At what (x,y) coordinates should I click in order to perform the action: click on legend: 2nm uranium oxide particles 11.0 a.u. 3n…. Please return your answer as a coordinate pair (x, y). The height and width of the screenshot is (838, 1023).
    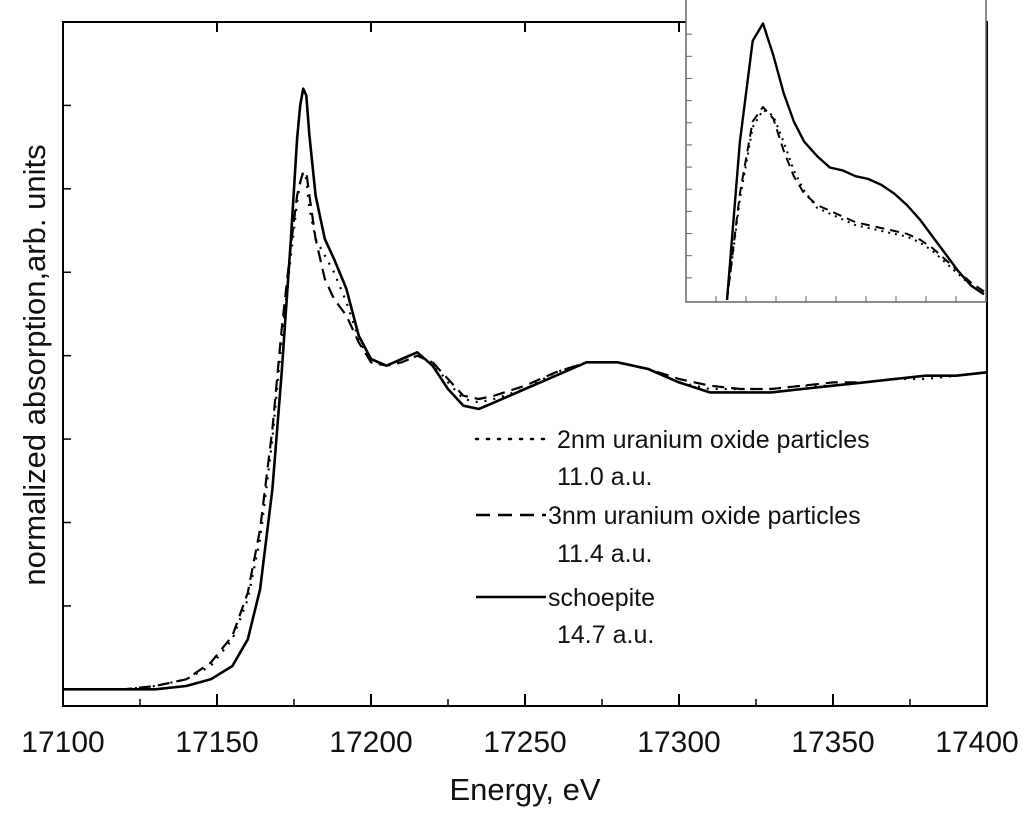
    Looking at the image, I should click on (672, 537).